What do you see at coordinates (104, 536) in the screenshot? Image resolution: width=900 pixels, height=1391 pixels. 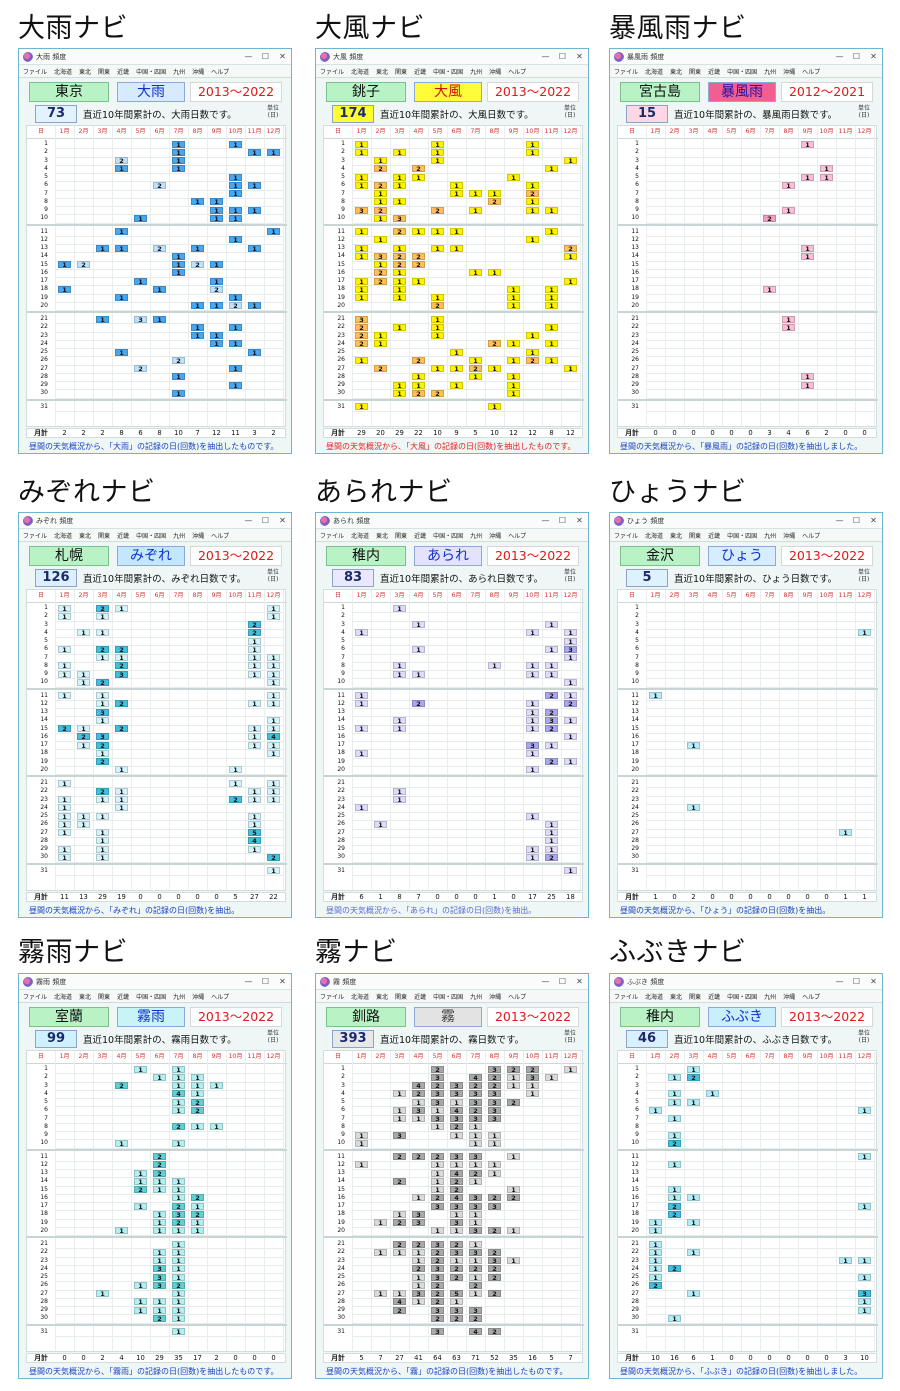 I see `menu-item: 関東` at bounding box center [104, 536].